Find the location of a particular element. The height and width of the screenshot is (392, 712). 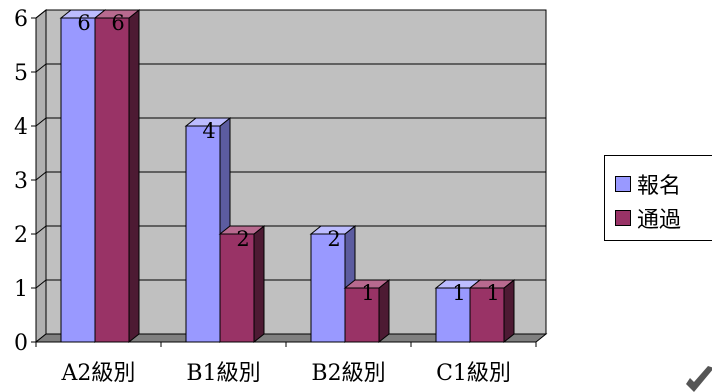

legend-swatch-passed is located at coordinates (623, 218).